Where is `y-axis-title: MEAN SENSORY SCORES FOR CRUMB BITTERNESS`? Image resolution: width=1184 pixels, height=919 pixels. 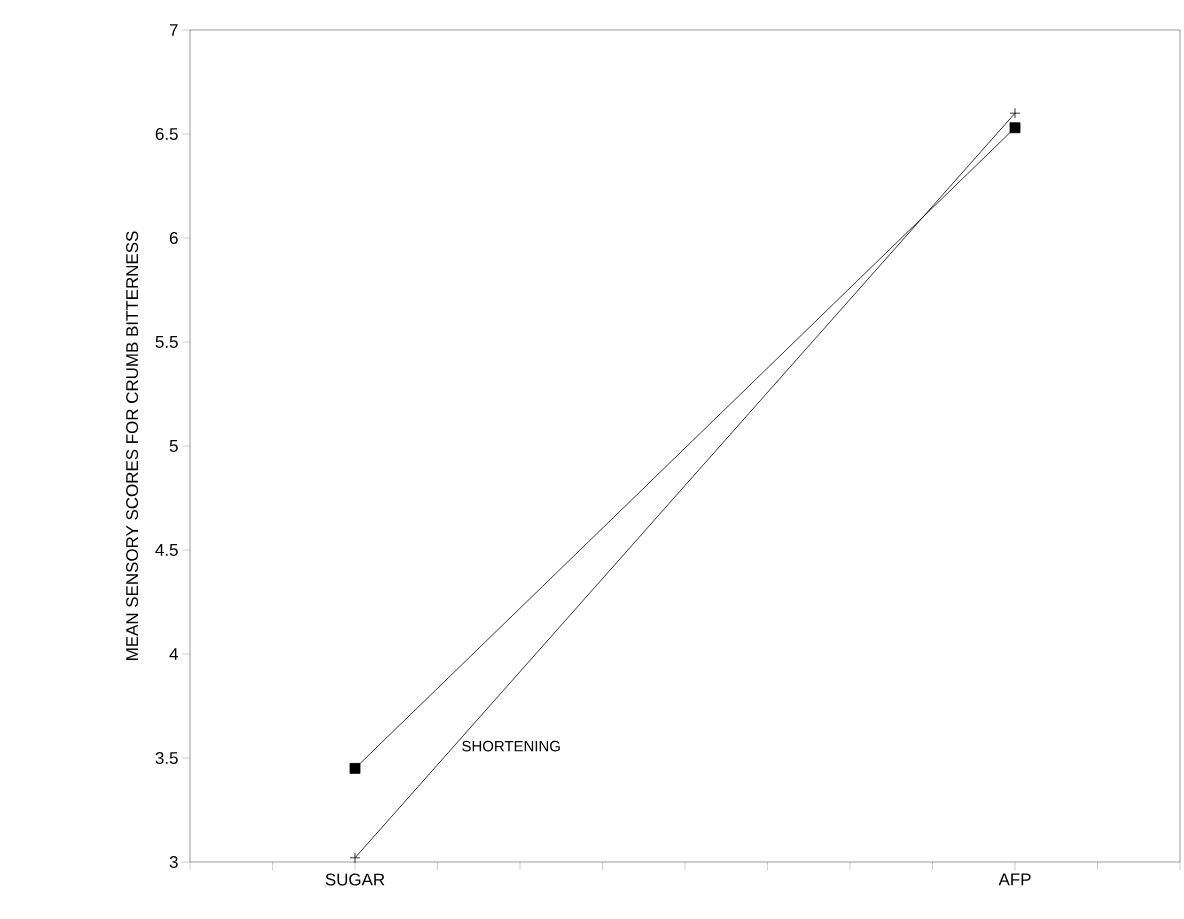 y-axis-title: MEAN SENSORY SCORES FOR CRUMB BITTERNESS is located at coordinates (132, 445).